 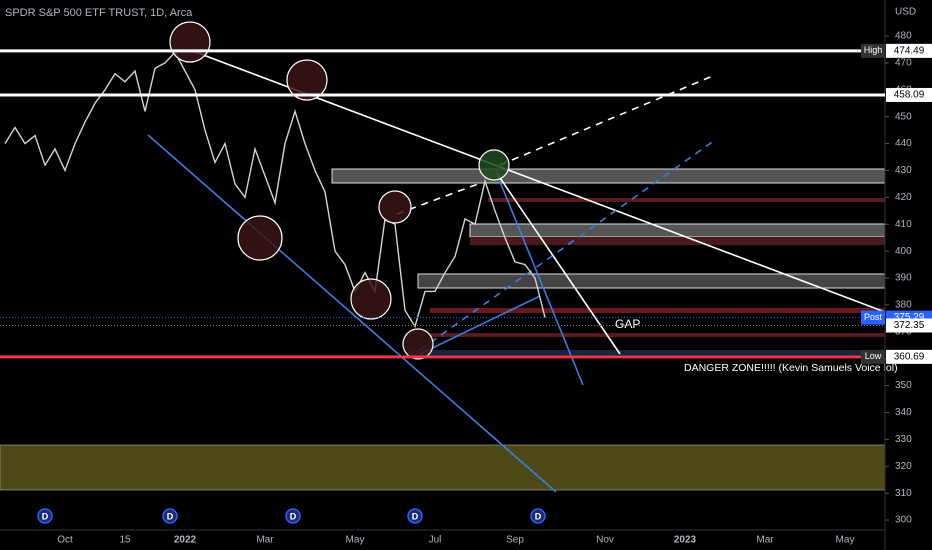 I want to click on level-tag: High, so click(x=873, y=50).